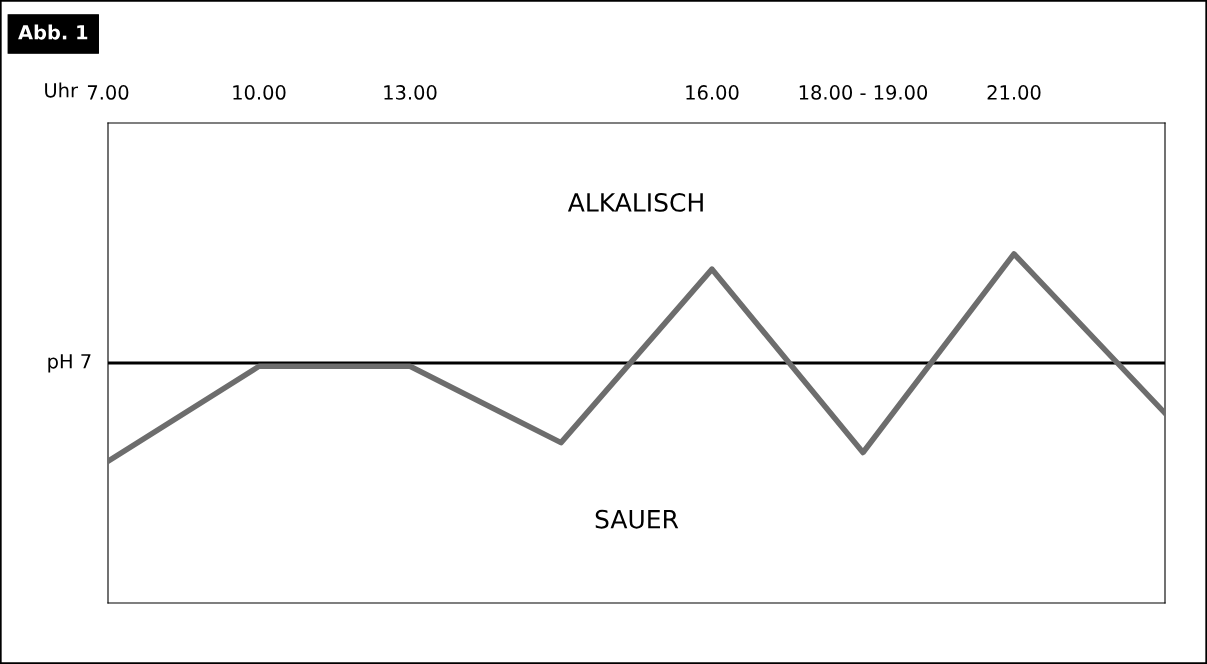  What do you see at coordinates (635, 202) in the screenshot?
I see `text: ALKALISCH` at bounding box center [635, 202].